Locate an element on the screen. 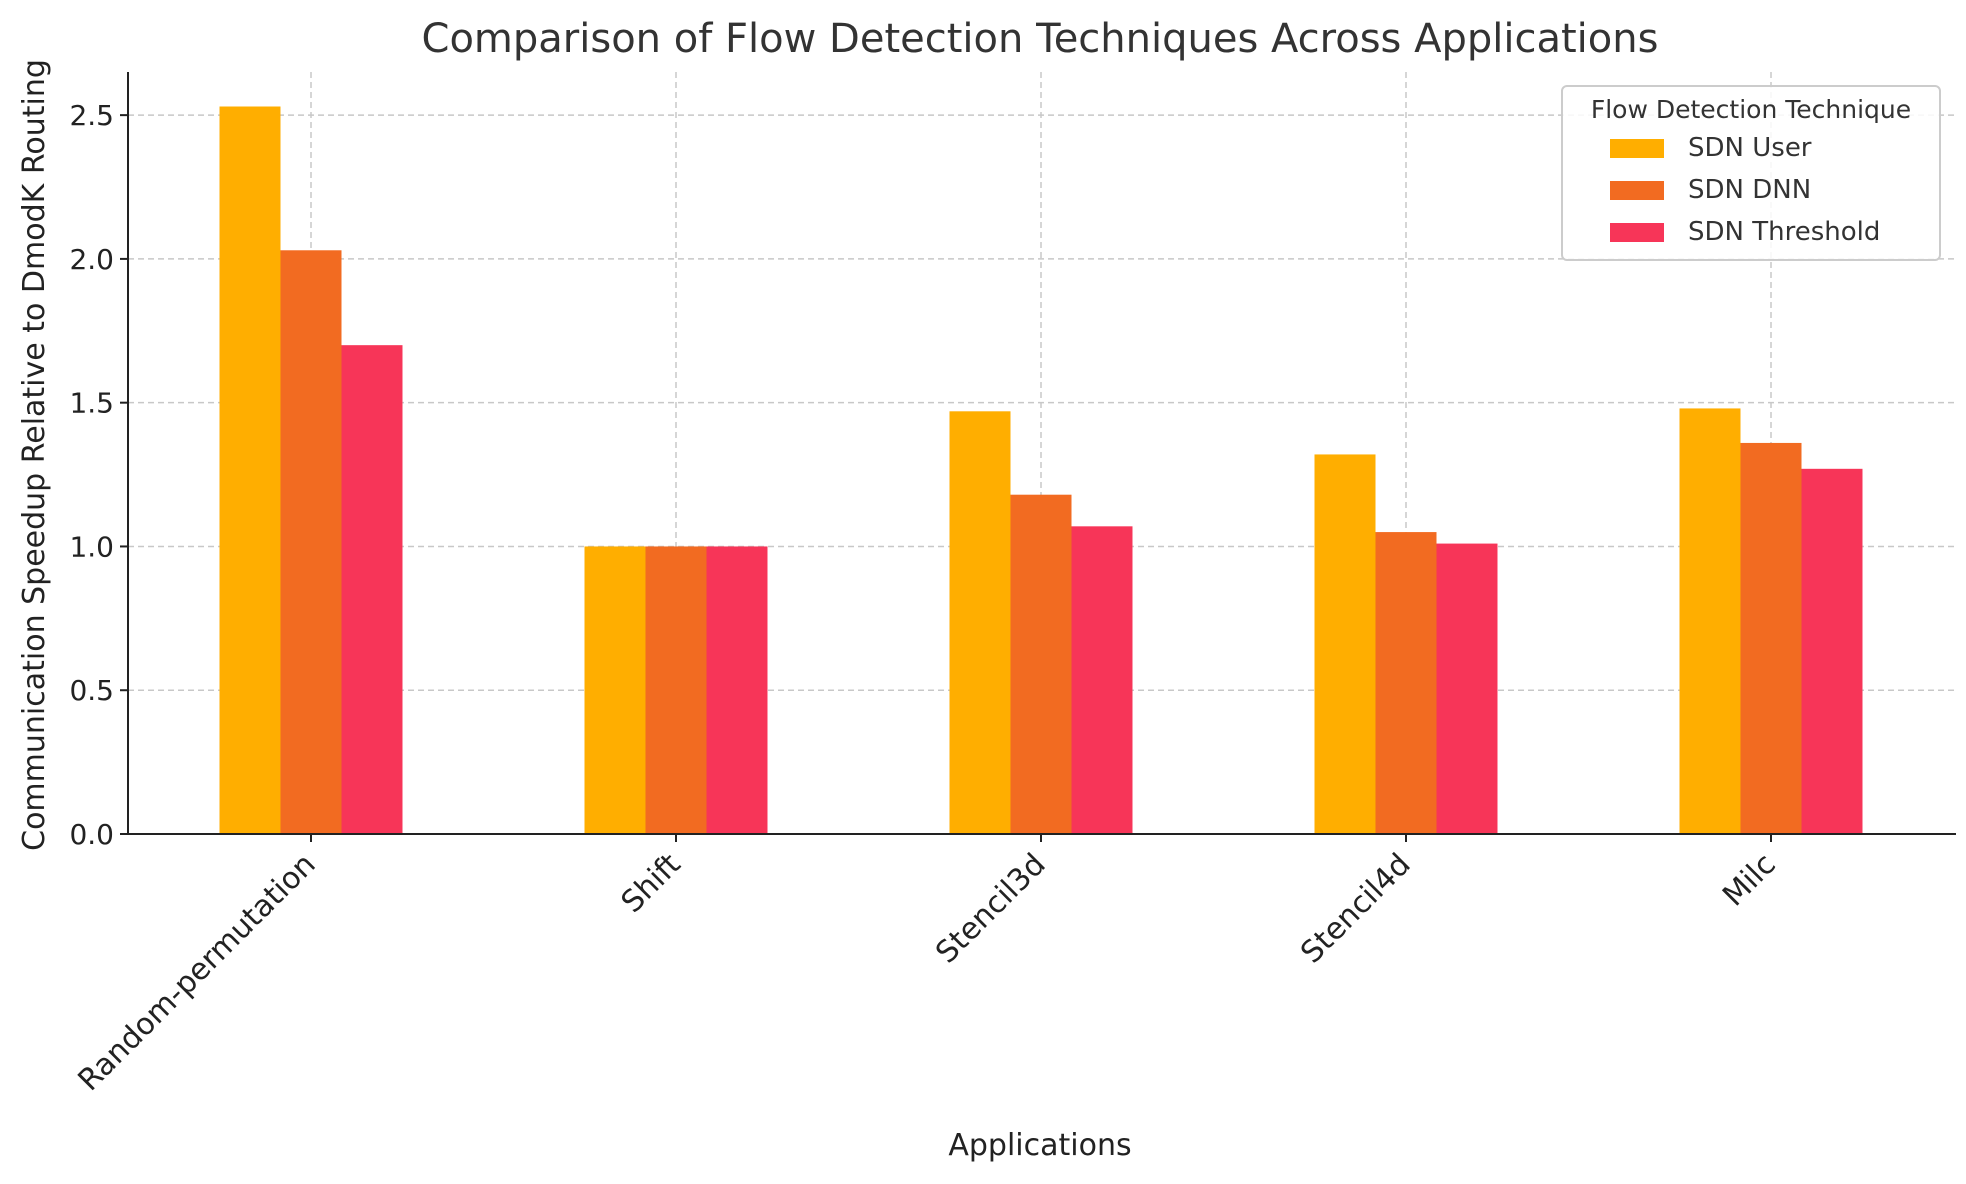 The width and height of the screenshot is (1966, 1184). legend-swatch-sdn-user is located at coordinates (1637, 148).